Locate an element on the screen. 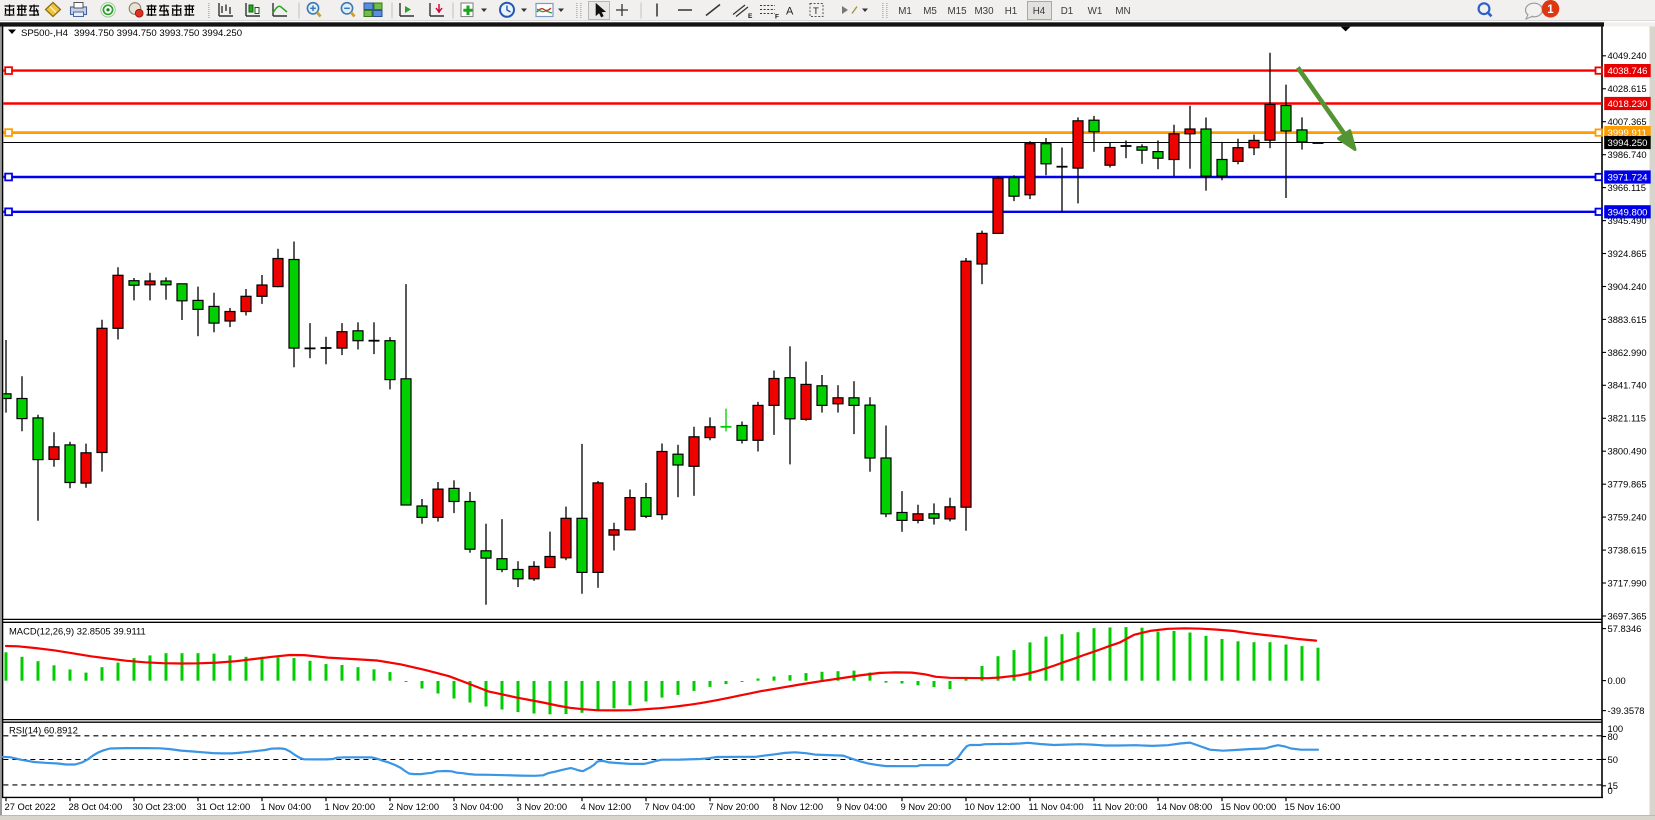  svg-text: 3779.865 is located at coordinates (1627, 484).